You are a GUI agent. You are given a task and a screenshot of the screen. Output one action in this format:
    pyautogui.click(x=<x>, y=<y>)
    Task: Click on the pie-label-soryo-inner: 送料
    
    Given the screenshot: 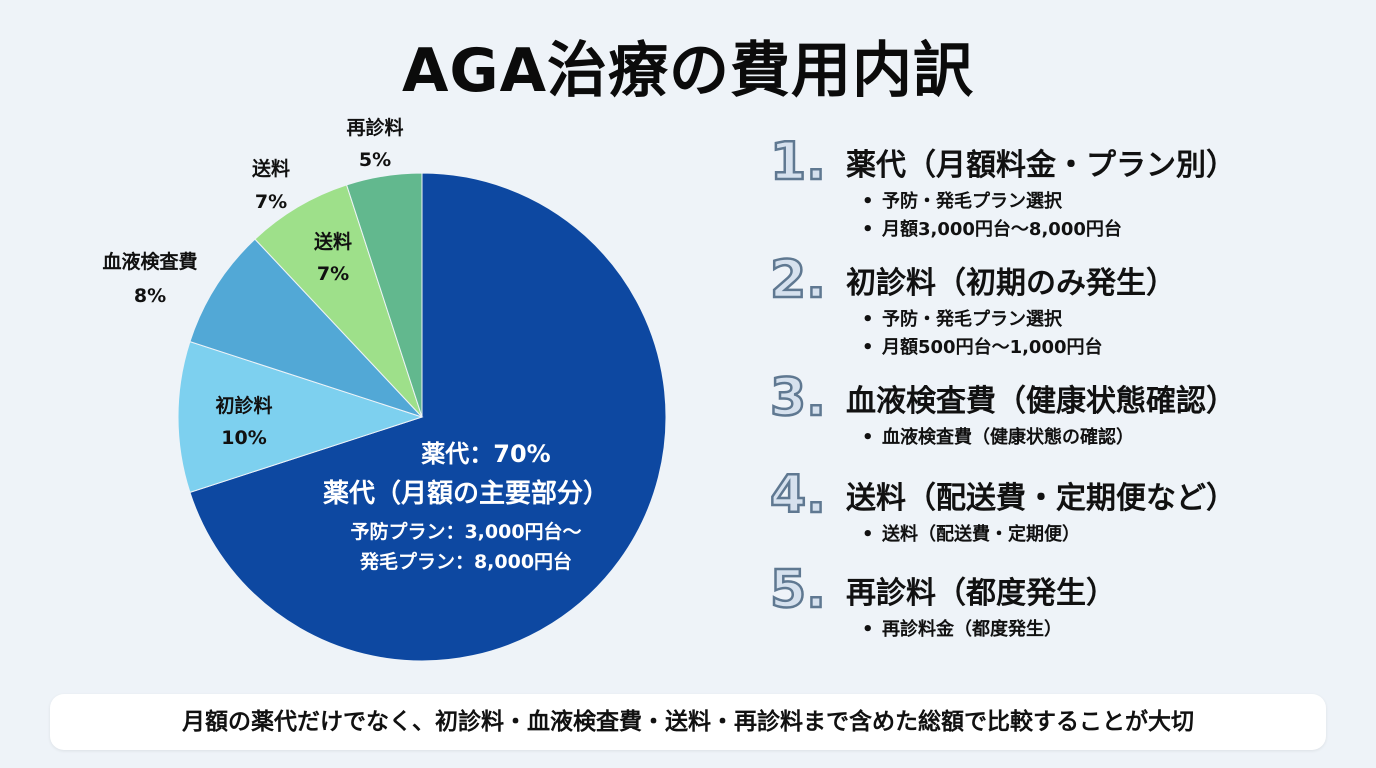 What is the action you would take?
    pyautogui.click(x=333, y=241)
    